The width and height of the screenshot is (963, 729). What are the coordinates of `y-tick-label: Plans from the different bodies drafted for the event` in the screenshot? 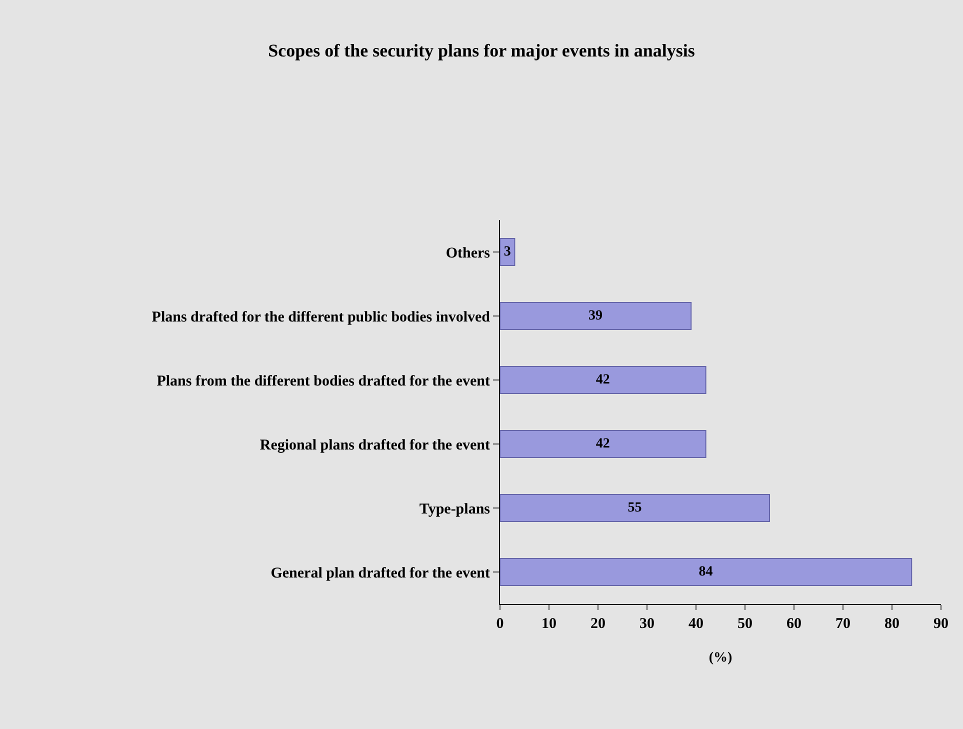 It's located at (323, 381).